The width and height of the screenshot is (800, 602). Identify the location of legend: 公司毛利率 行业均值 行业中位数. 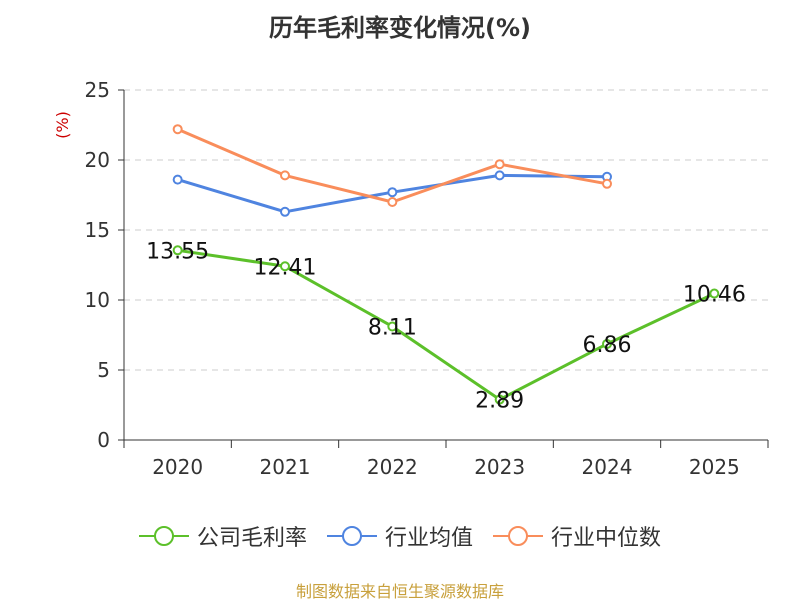
(400, 536).